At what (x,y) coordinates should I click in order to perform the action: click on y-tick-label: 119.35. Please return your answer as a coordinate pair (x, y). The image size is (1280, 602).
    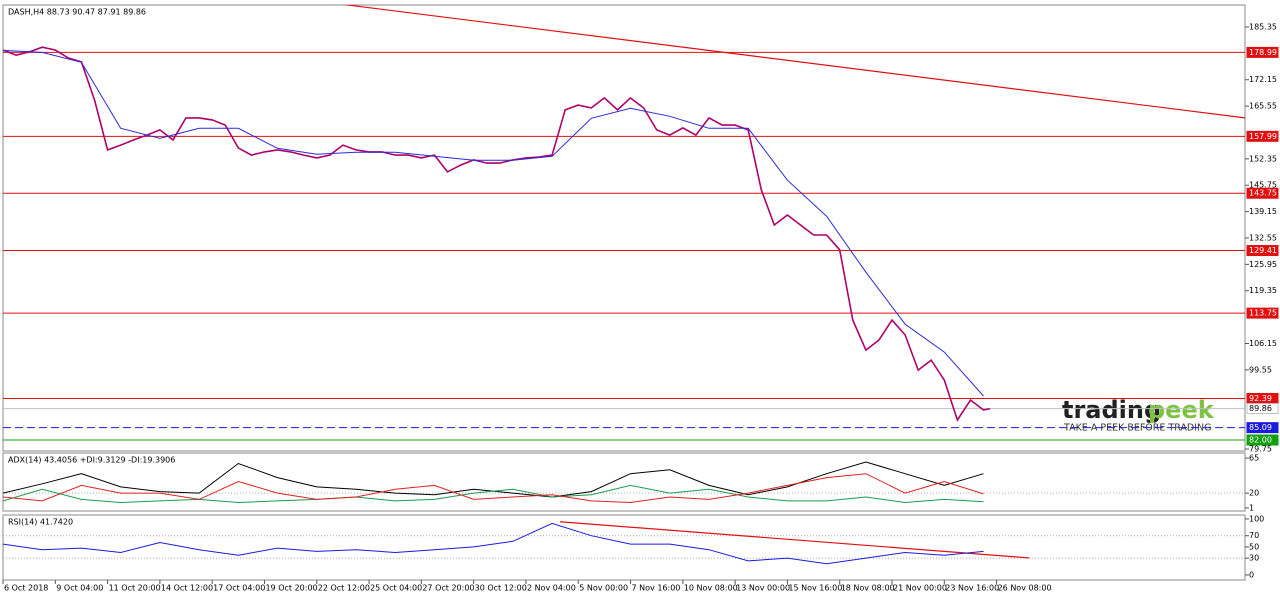
    Looking at the image, I should click on (1263, 290).